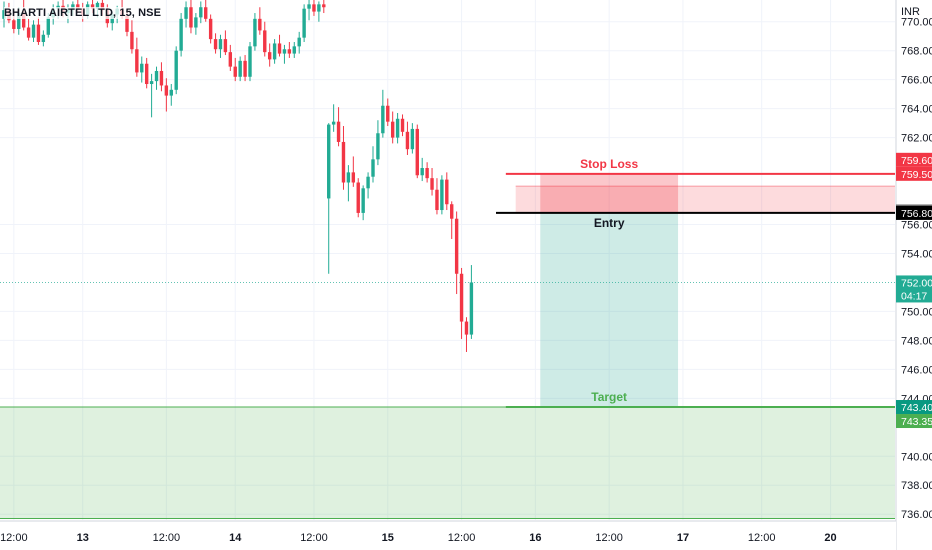 Image resolution: width=932 pixels, height=550 pixels. I want to click on price-badge-target_zone, so click(914, 421).